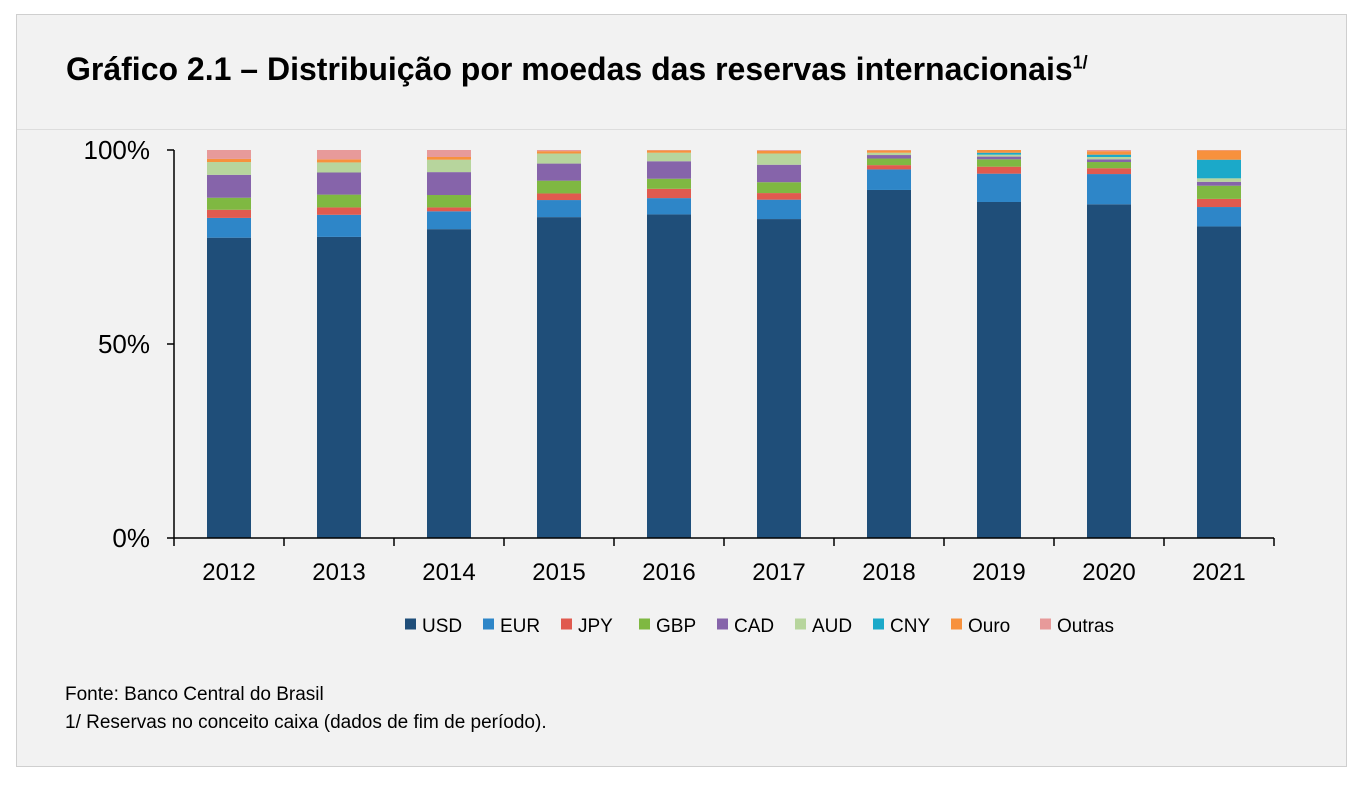  I want to click on bar-aud-2018, so click(889, 154).